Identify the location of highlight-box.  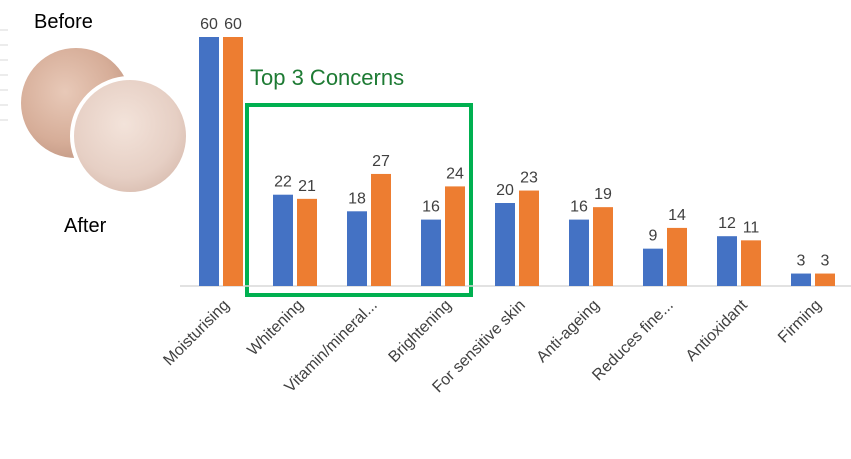
(359, 200).